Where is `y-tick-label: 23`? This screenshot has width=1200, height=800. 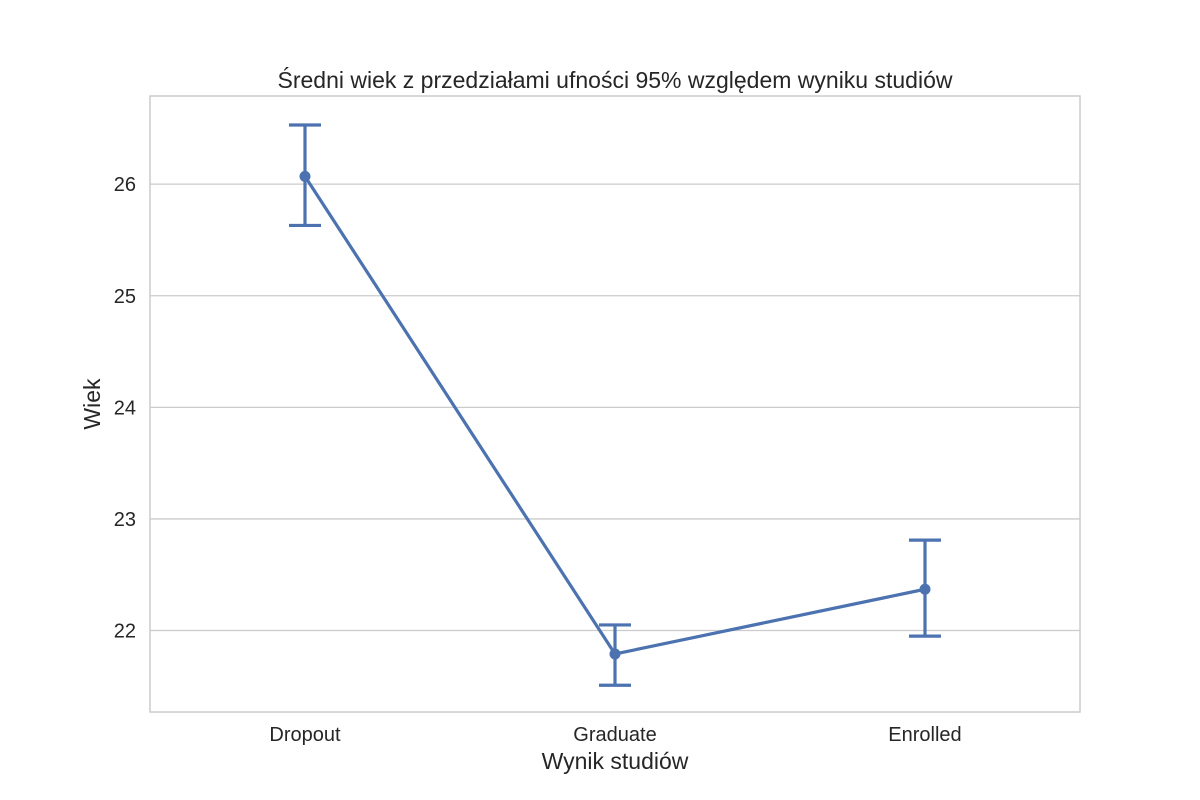 y-tick-label: 23 is located at coordinates (125, 520).